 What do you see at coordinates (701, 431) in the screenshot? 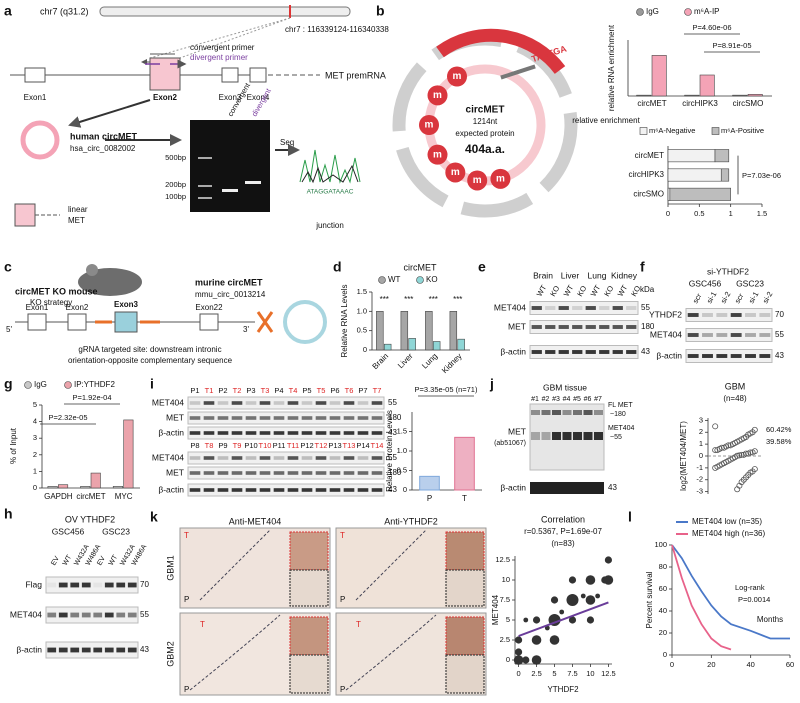
I see `y-tick-label: 2` at bounding box center [701, 431].